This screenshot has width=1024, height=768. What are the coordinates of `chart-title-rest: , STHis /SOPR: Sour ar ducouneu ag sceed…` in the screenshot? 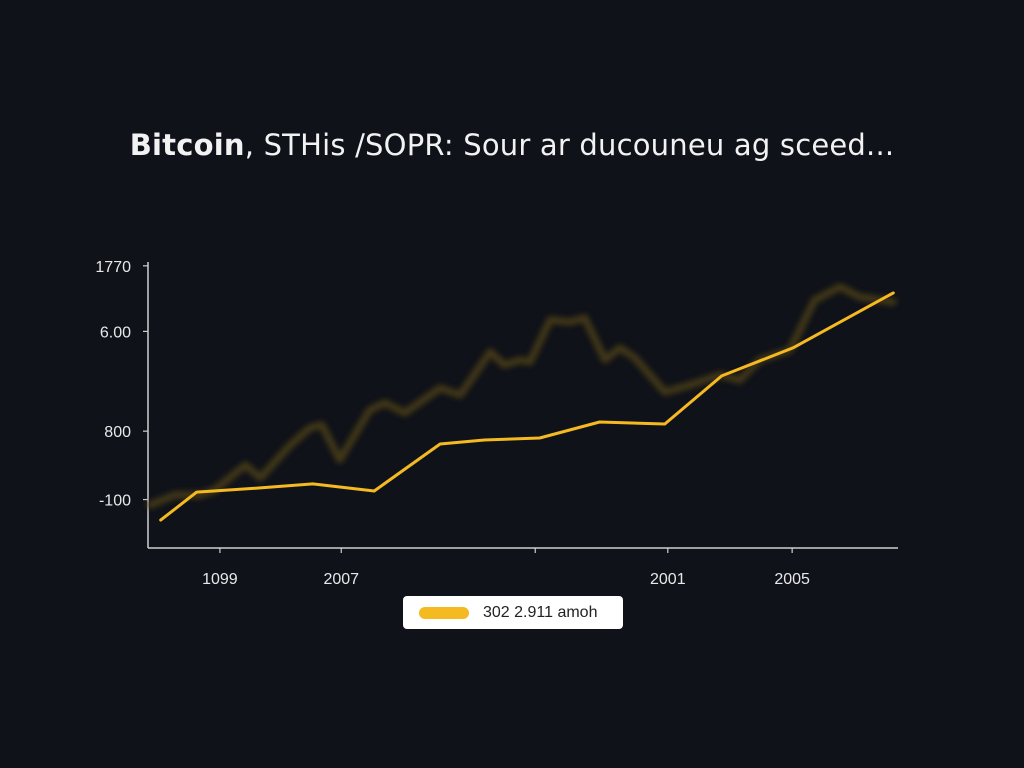 It's located at (569, 145).